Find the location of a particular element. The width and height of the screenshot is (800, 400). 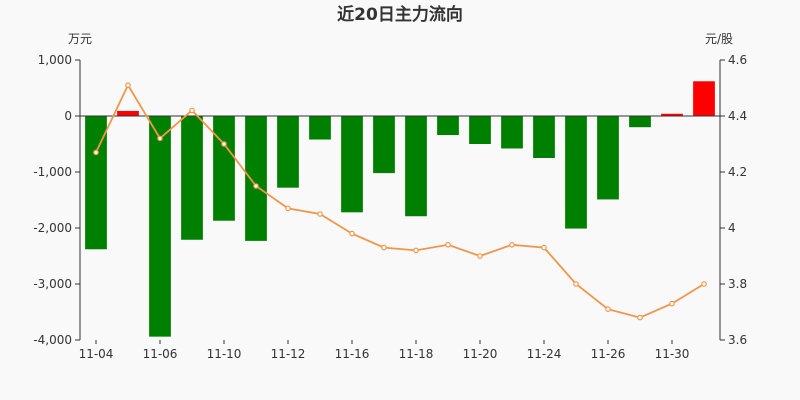

right-tick-label: 4 is located at coordinates (732, 228).